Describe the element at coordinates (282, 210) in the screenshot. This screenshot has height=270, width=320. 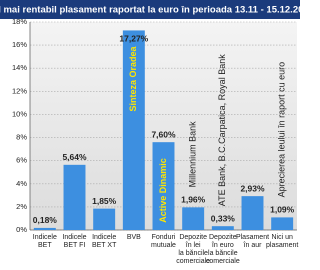
I see `value-label: 1,09%` at that location.